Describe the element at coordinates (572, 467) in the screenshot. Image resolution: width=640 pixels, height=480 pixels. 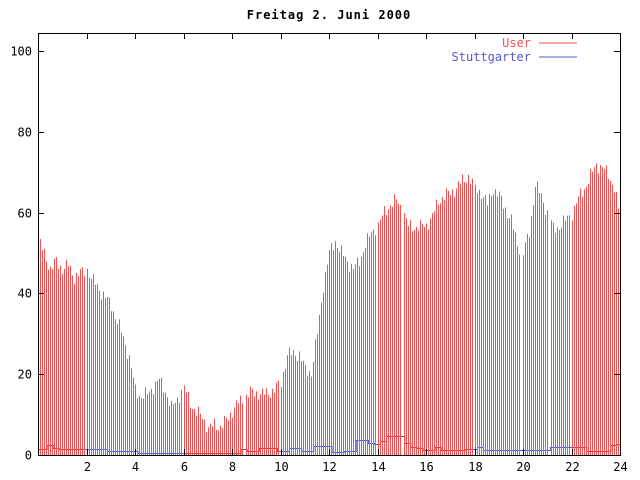
I see `x-tick-label: 22` at that location.